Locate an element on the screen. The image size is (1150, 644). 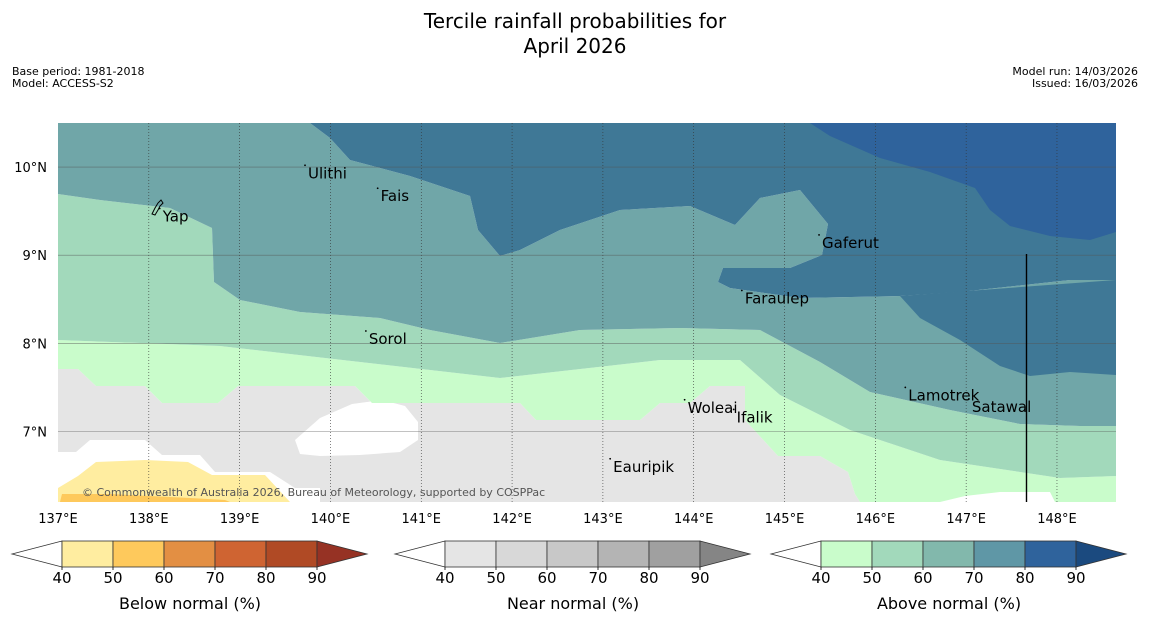
colorbar-near-graphic: 40 50 60 70 80 90 is located at coordinates (572, 563).